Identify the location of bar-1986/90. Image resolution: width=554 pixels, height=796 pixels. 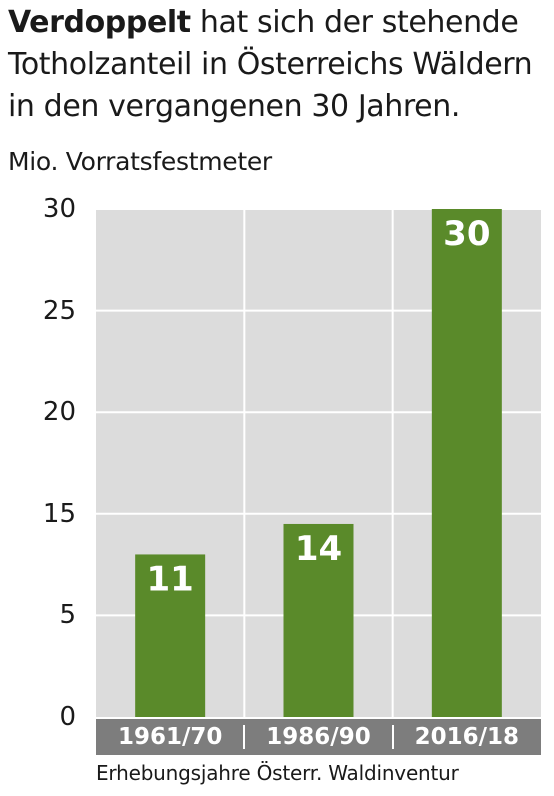
(318, 620).